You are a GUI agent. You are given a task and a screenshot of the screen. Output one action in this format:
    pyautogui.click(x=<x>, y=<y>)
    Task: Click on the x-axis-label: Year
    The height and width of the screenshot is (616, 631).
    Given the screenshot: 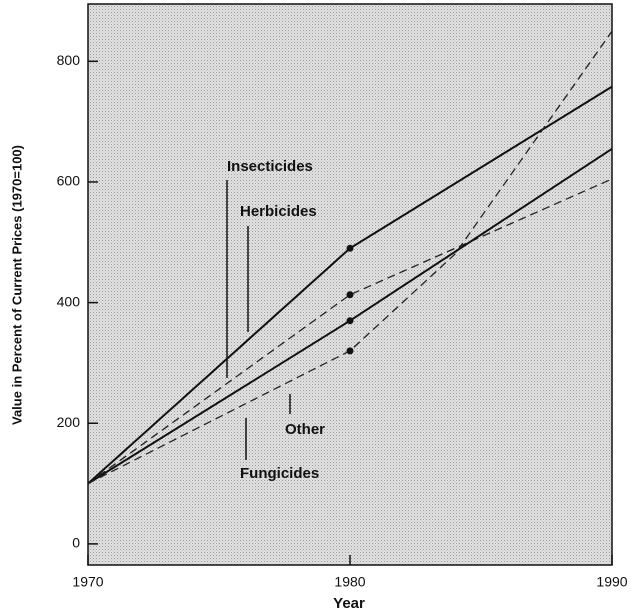 What is the action you would take?
    pyautogui.click(x=349, y=603)
    